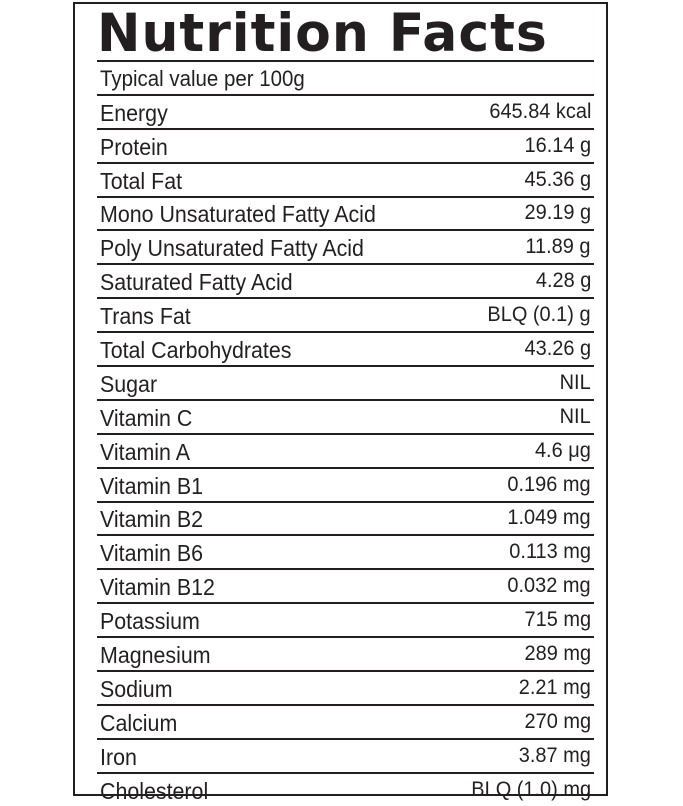  I want to click on nutrient-amount: 4.28 g, so click(563, 281).